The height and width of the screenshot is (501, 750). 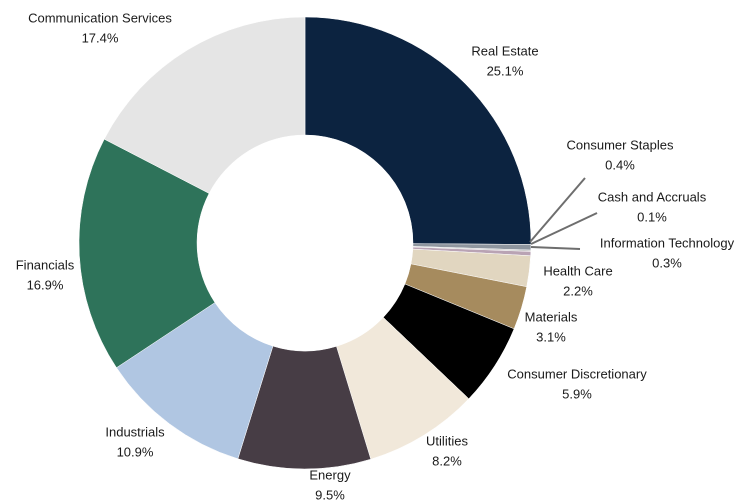 What do you see at coordinates (447, 460) in the screenshot?
I see `slice-value-label: 8.2%` at bounding box center [447, 460].